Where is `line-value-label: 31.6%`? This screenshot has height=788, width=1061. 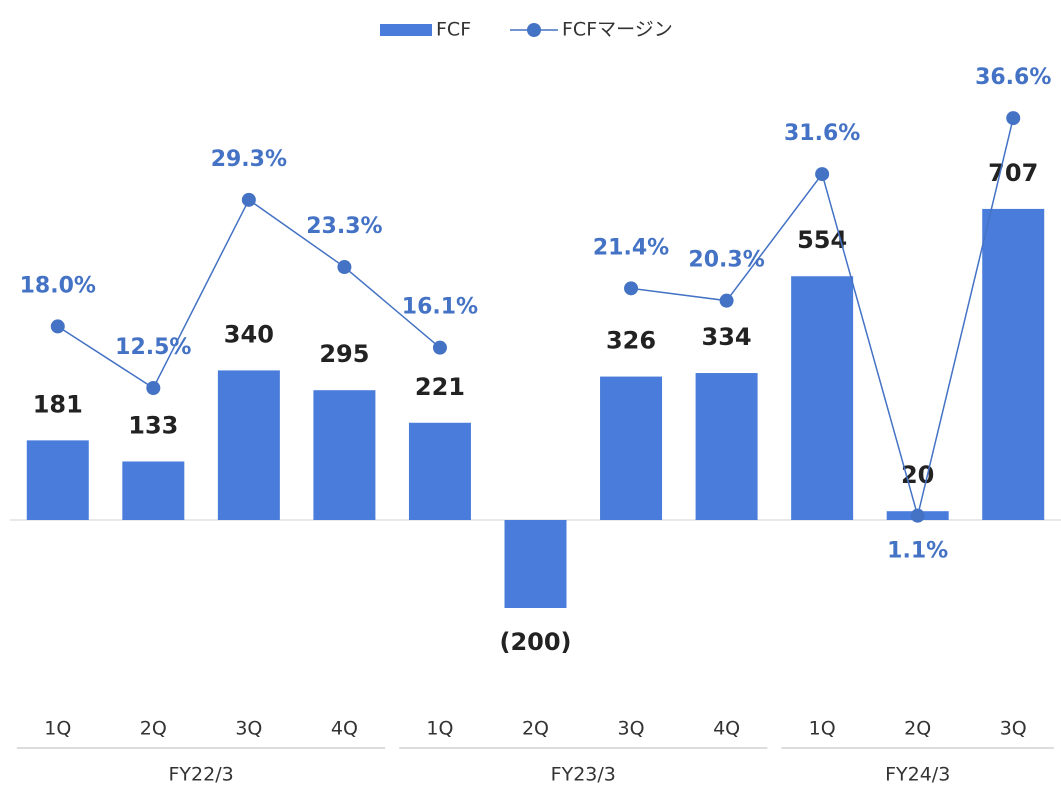 line-value-label: 31.6% is located at coordinates (822, 133).